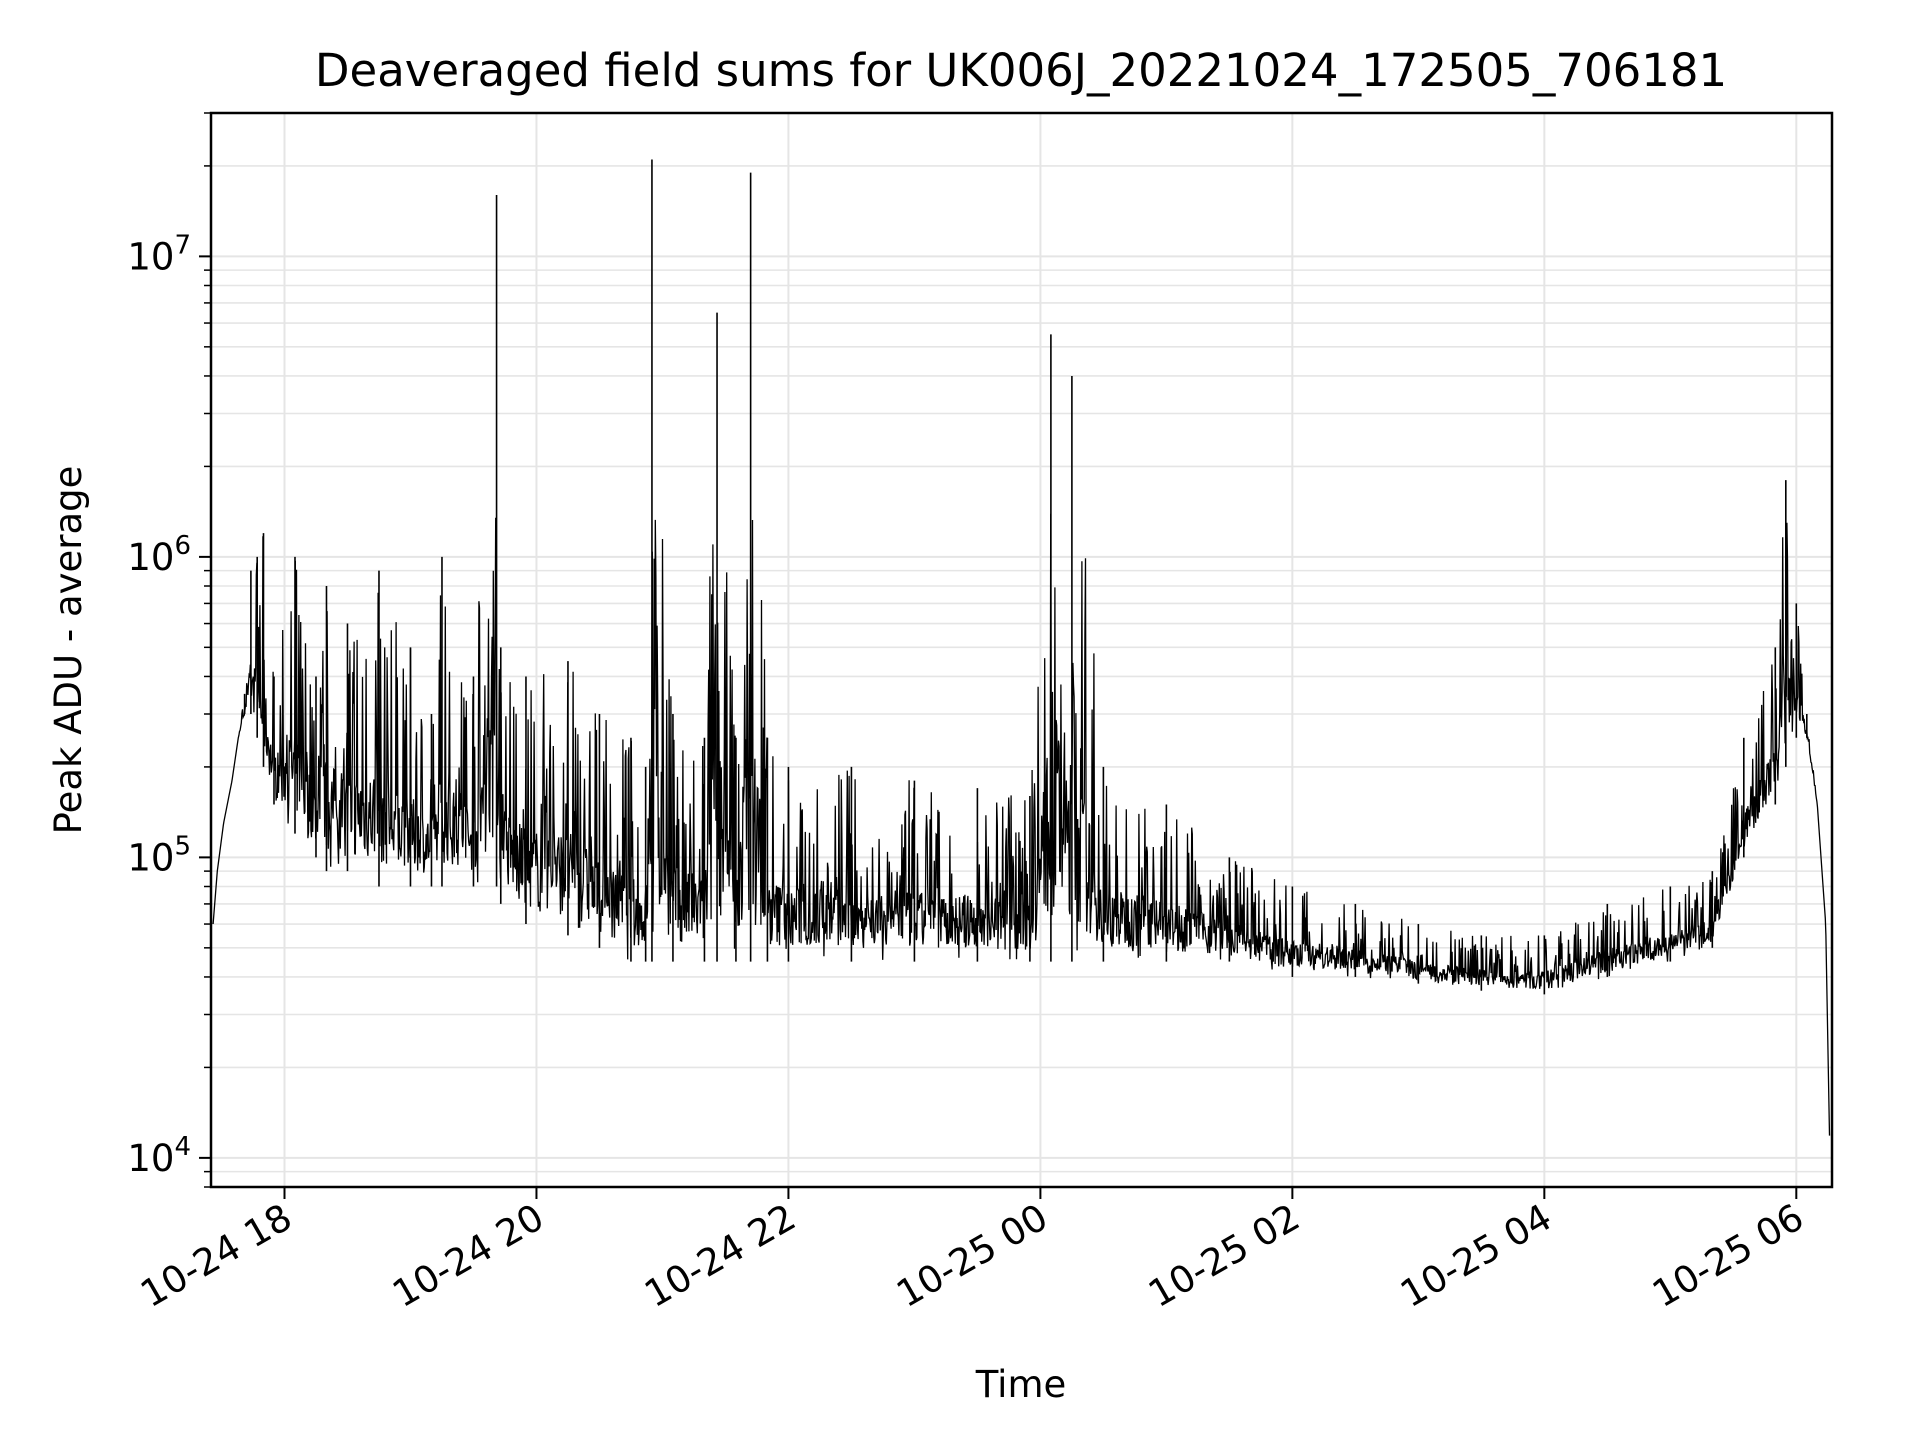 The image size is (1920, 1440). What do you see at coordinates (159, 555) in the screenshot?
I see `y-tick-label: 106` at bounding box center [159, 555].